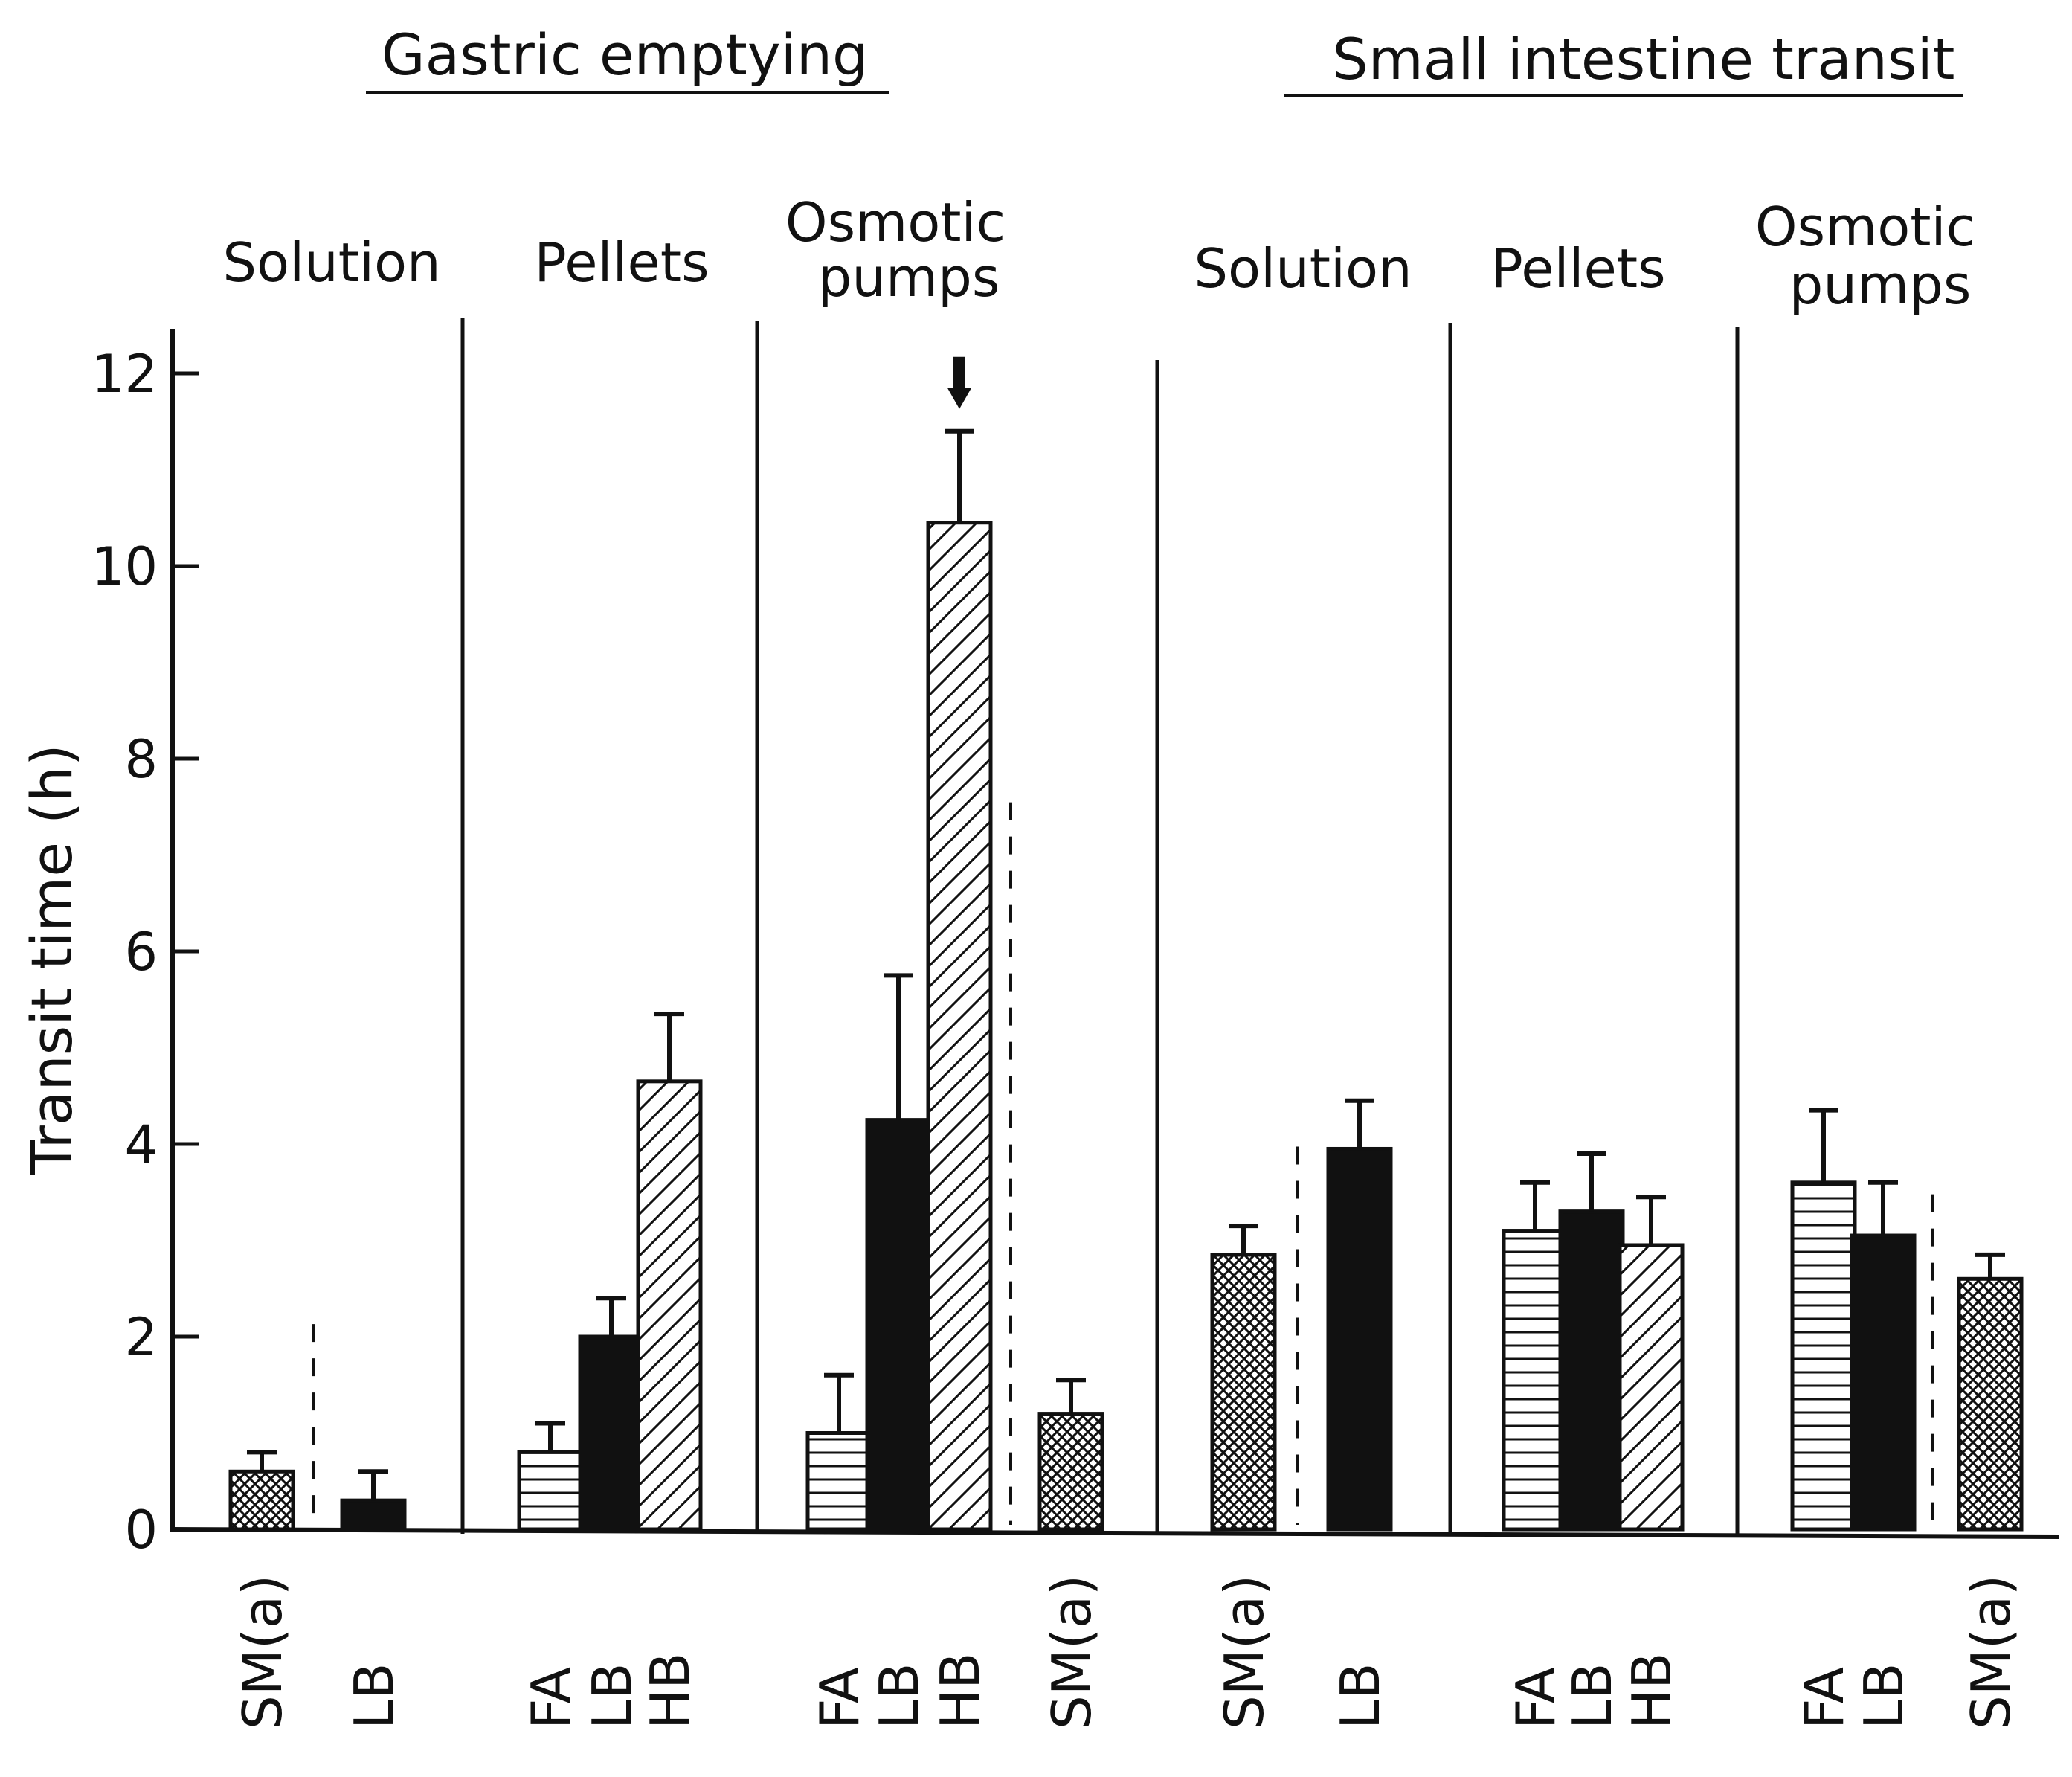  I want to click on y-tick-label: 0, so click(141, 1531).